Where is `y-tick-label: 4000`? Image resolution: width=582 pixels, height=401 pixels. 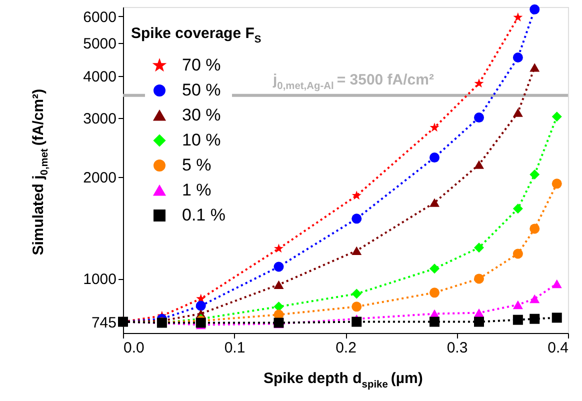 y-tick-label: 4000 is located at coordinates (99, 77).